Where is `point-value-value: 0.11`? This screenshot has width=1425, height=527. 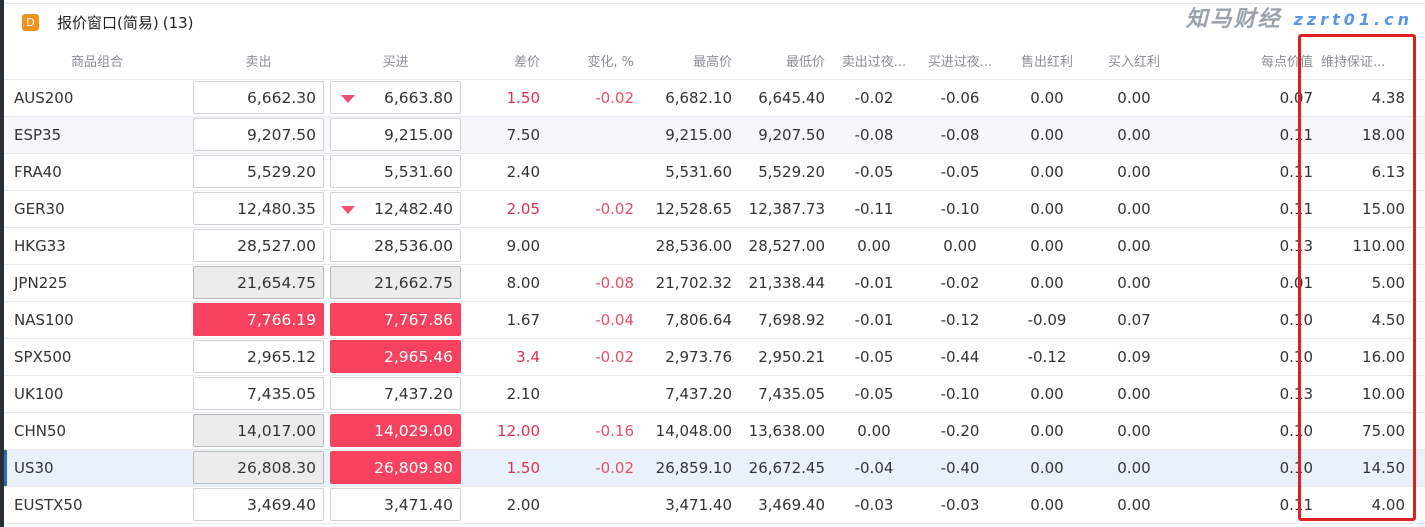
point-value-value: 0.11 is located at coordinates (1296, 134).